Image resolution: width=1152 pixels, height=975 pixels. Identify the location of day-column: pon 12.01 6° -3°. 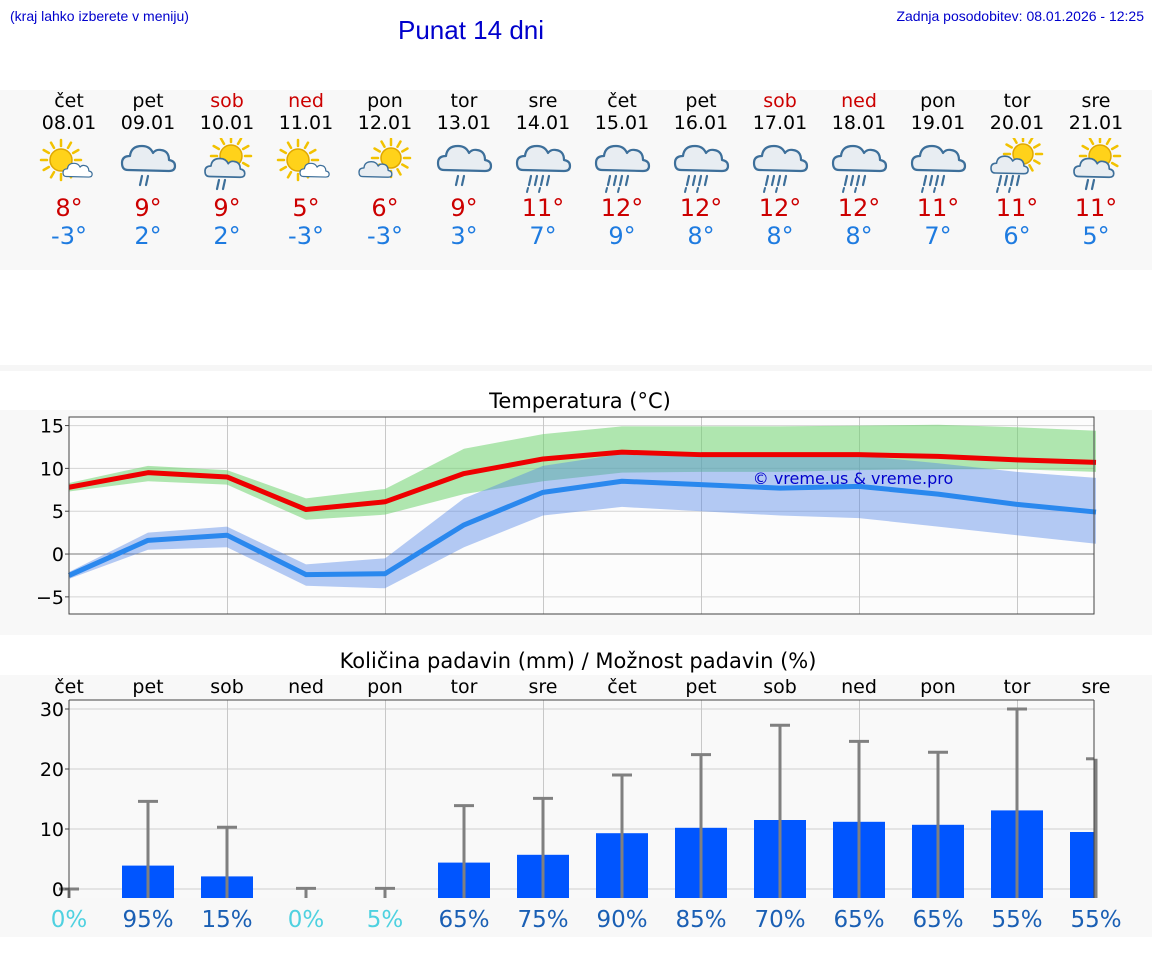
(385, 170).